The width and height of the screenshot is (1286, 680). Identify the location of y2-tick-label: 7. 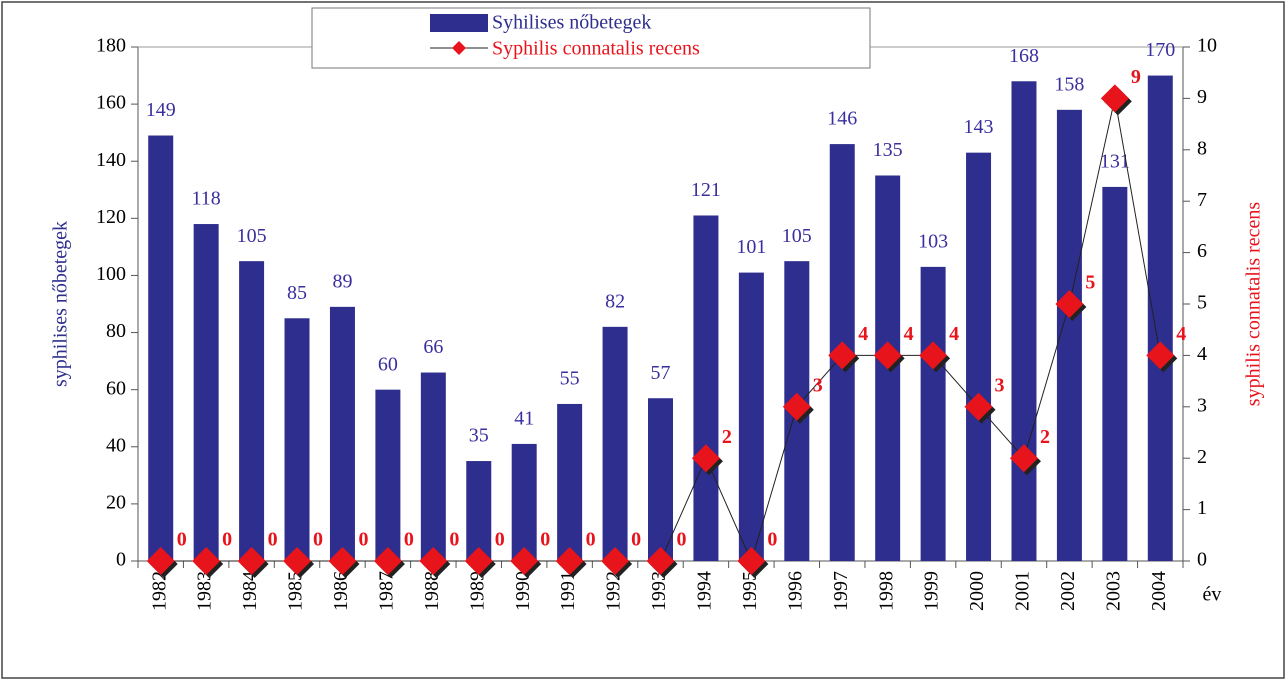
(1202, 200).